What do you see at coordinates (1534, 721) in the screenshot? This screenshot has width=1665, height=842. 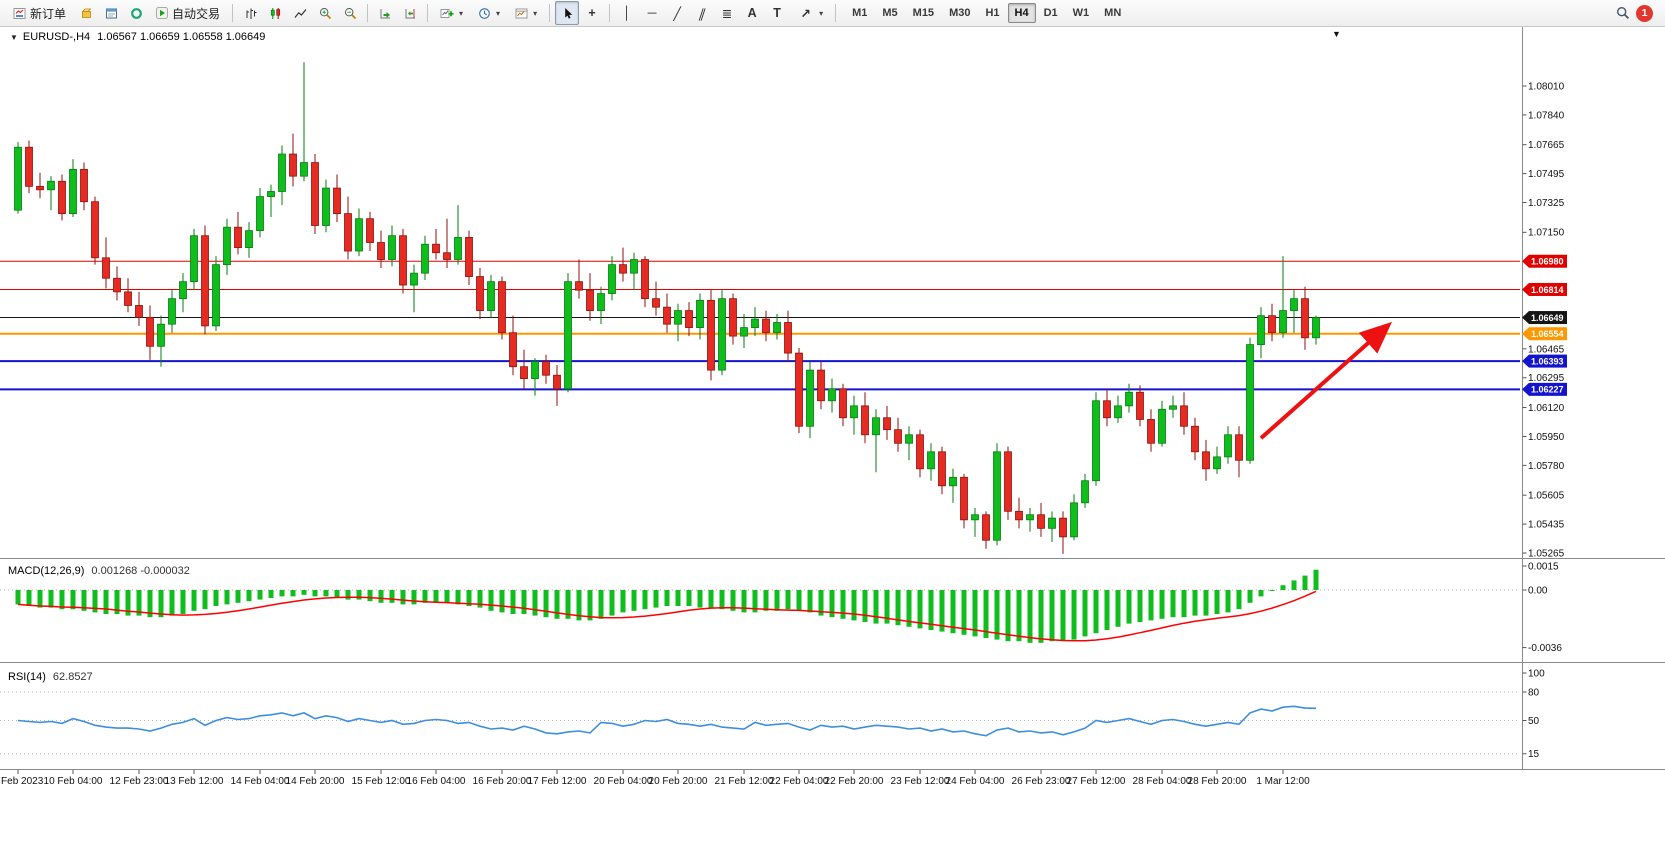 I see `svg-text: 50` at bounding box center [1534, 721].